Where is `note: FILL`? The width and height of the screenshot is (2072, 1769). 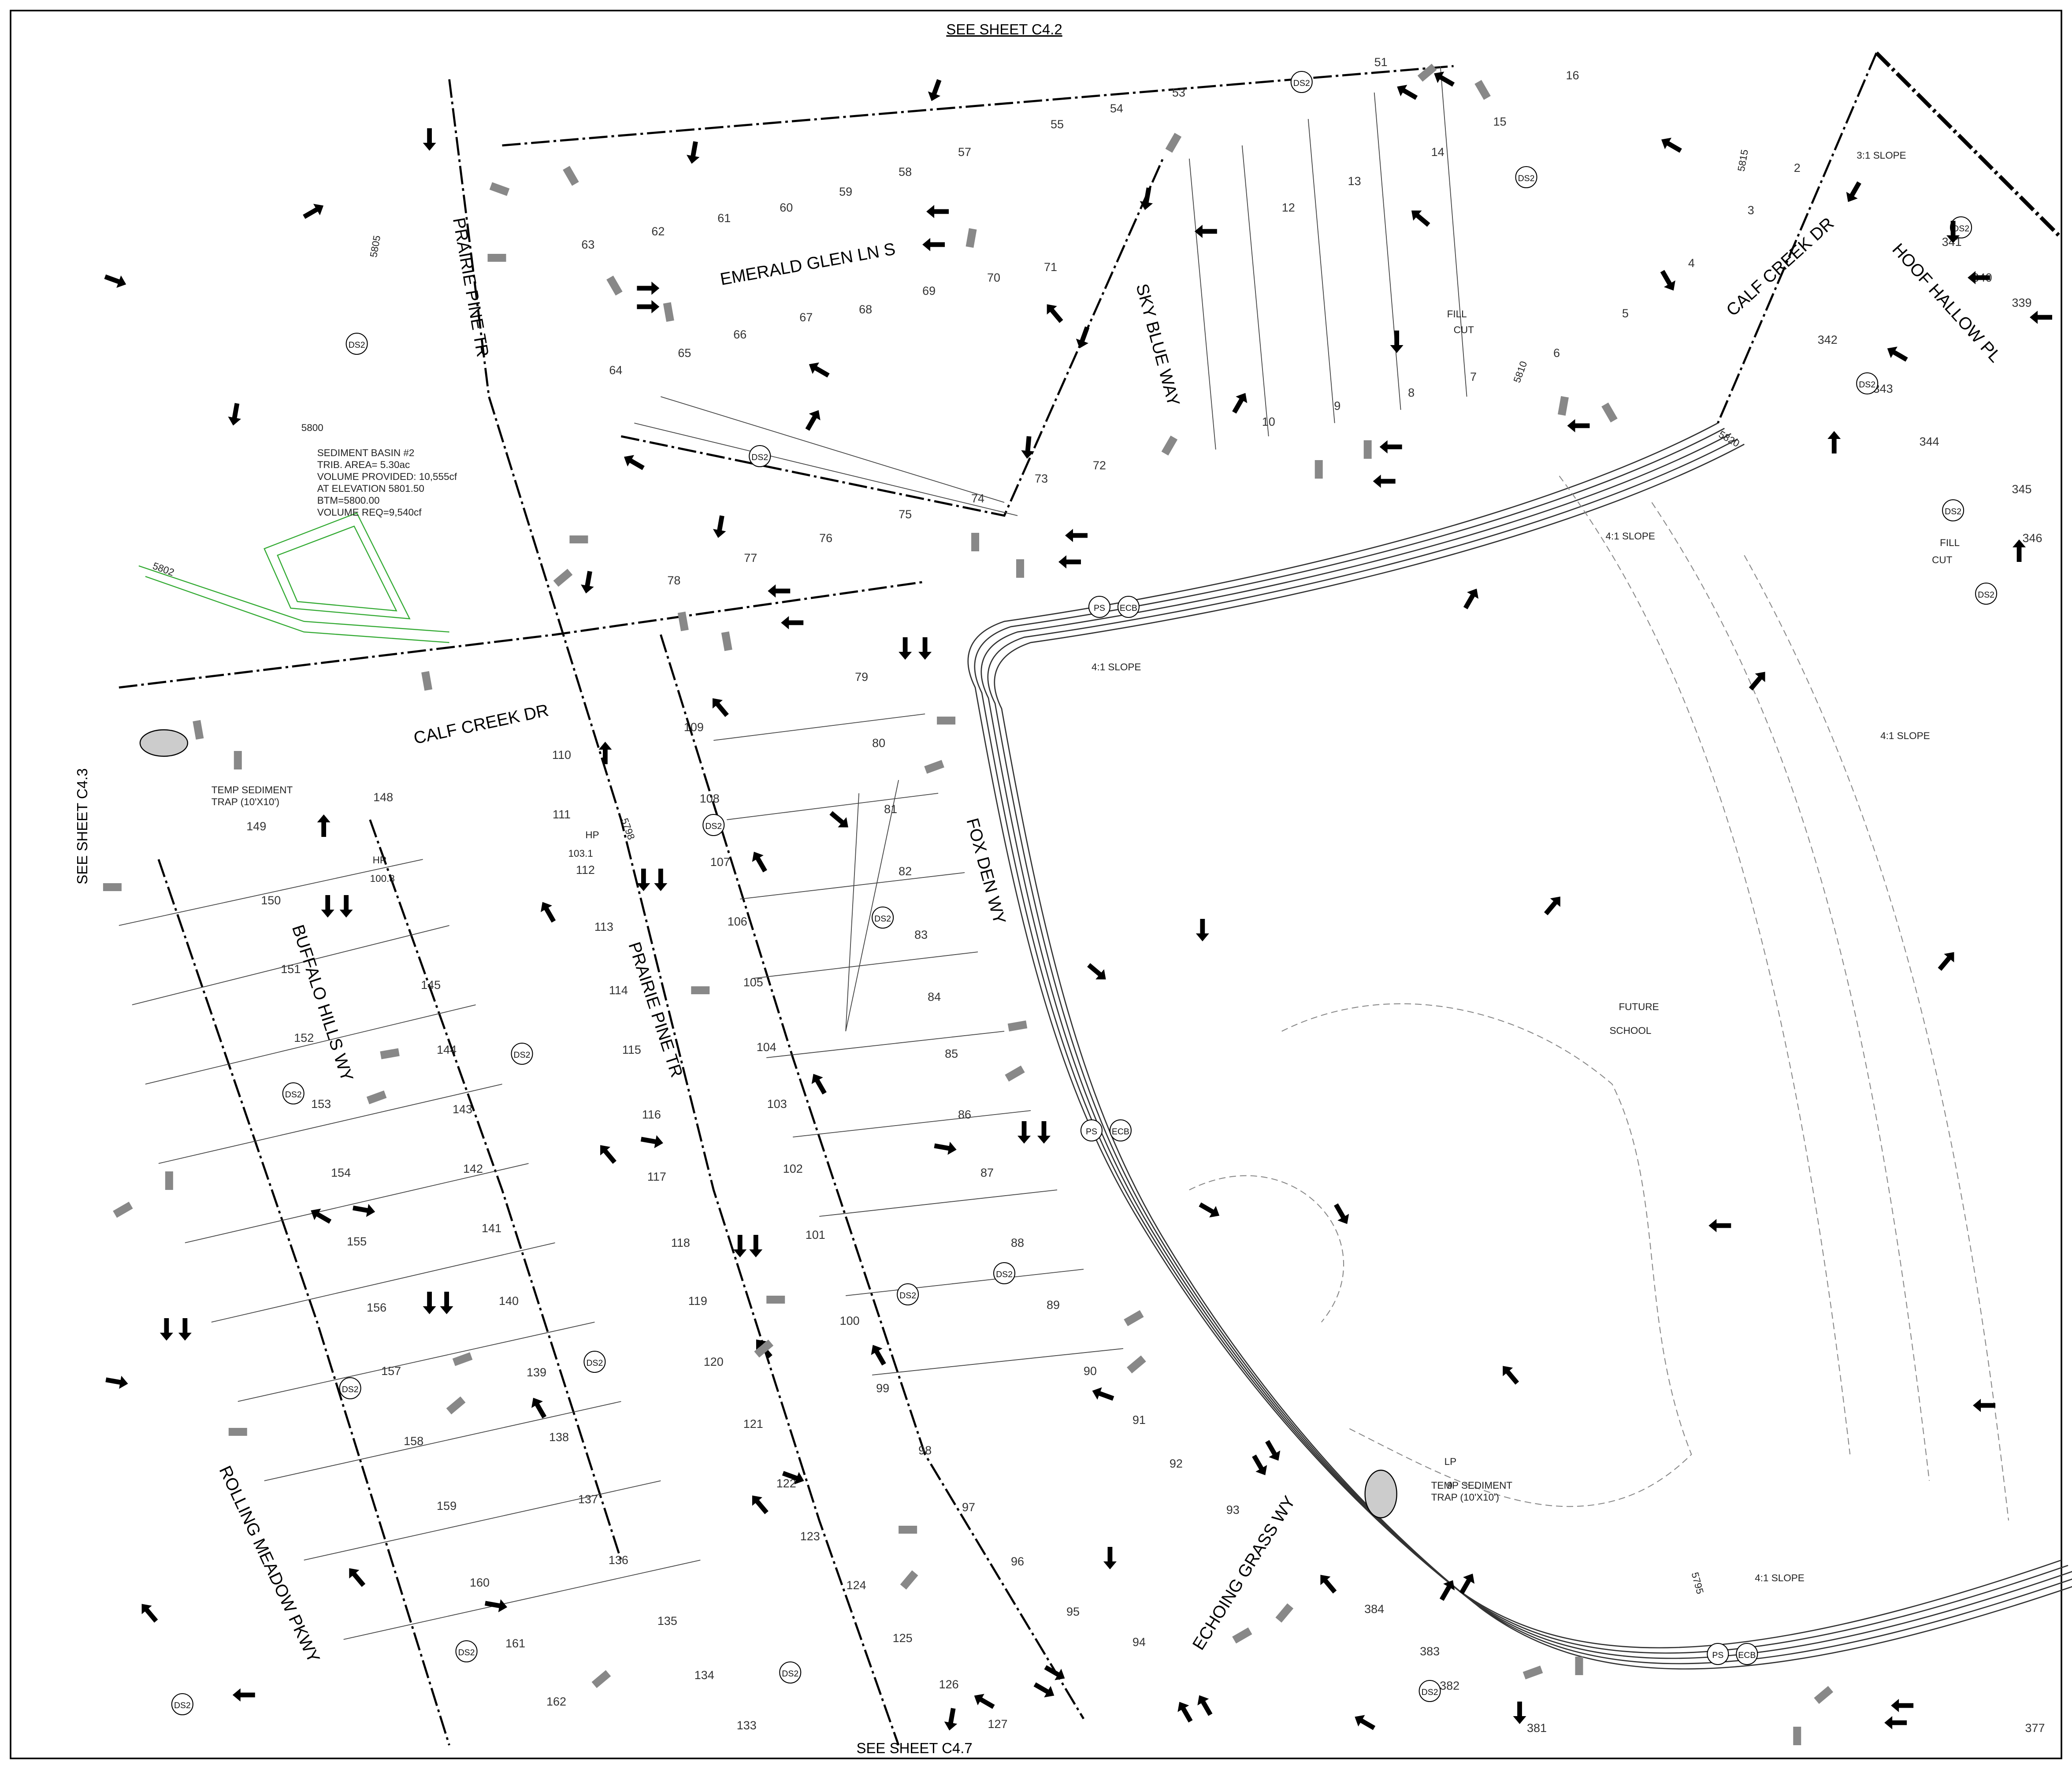
note: FILL is located at coordinates (1950, 542).